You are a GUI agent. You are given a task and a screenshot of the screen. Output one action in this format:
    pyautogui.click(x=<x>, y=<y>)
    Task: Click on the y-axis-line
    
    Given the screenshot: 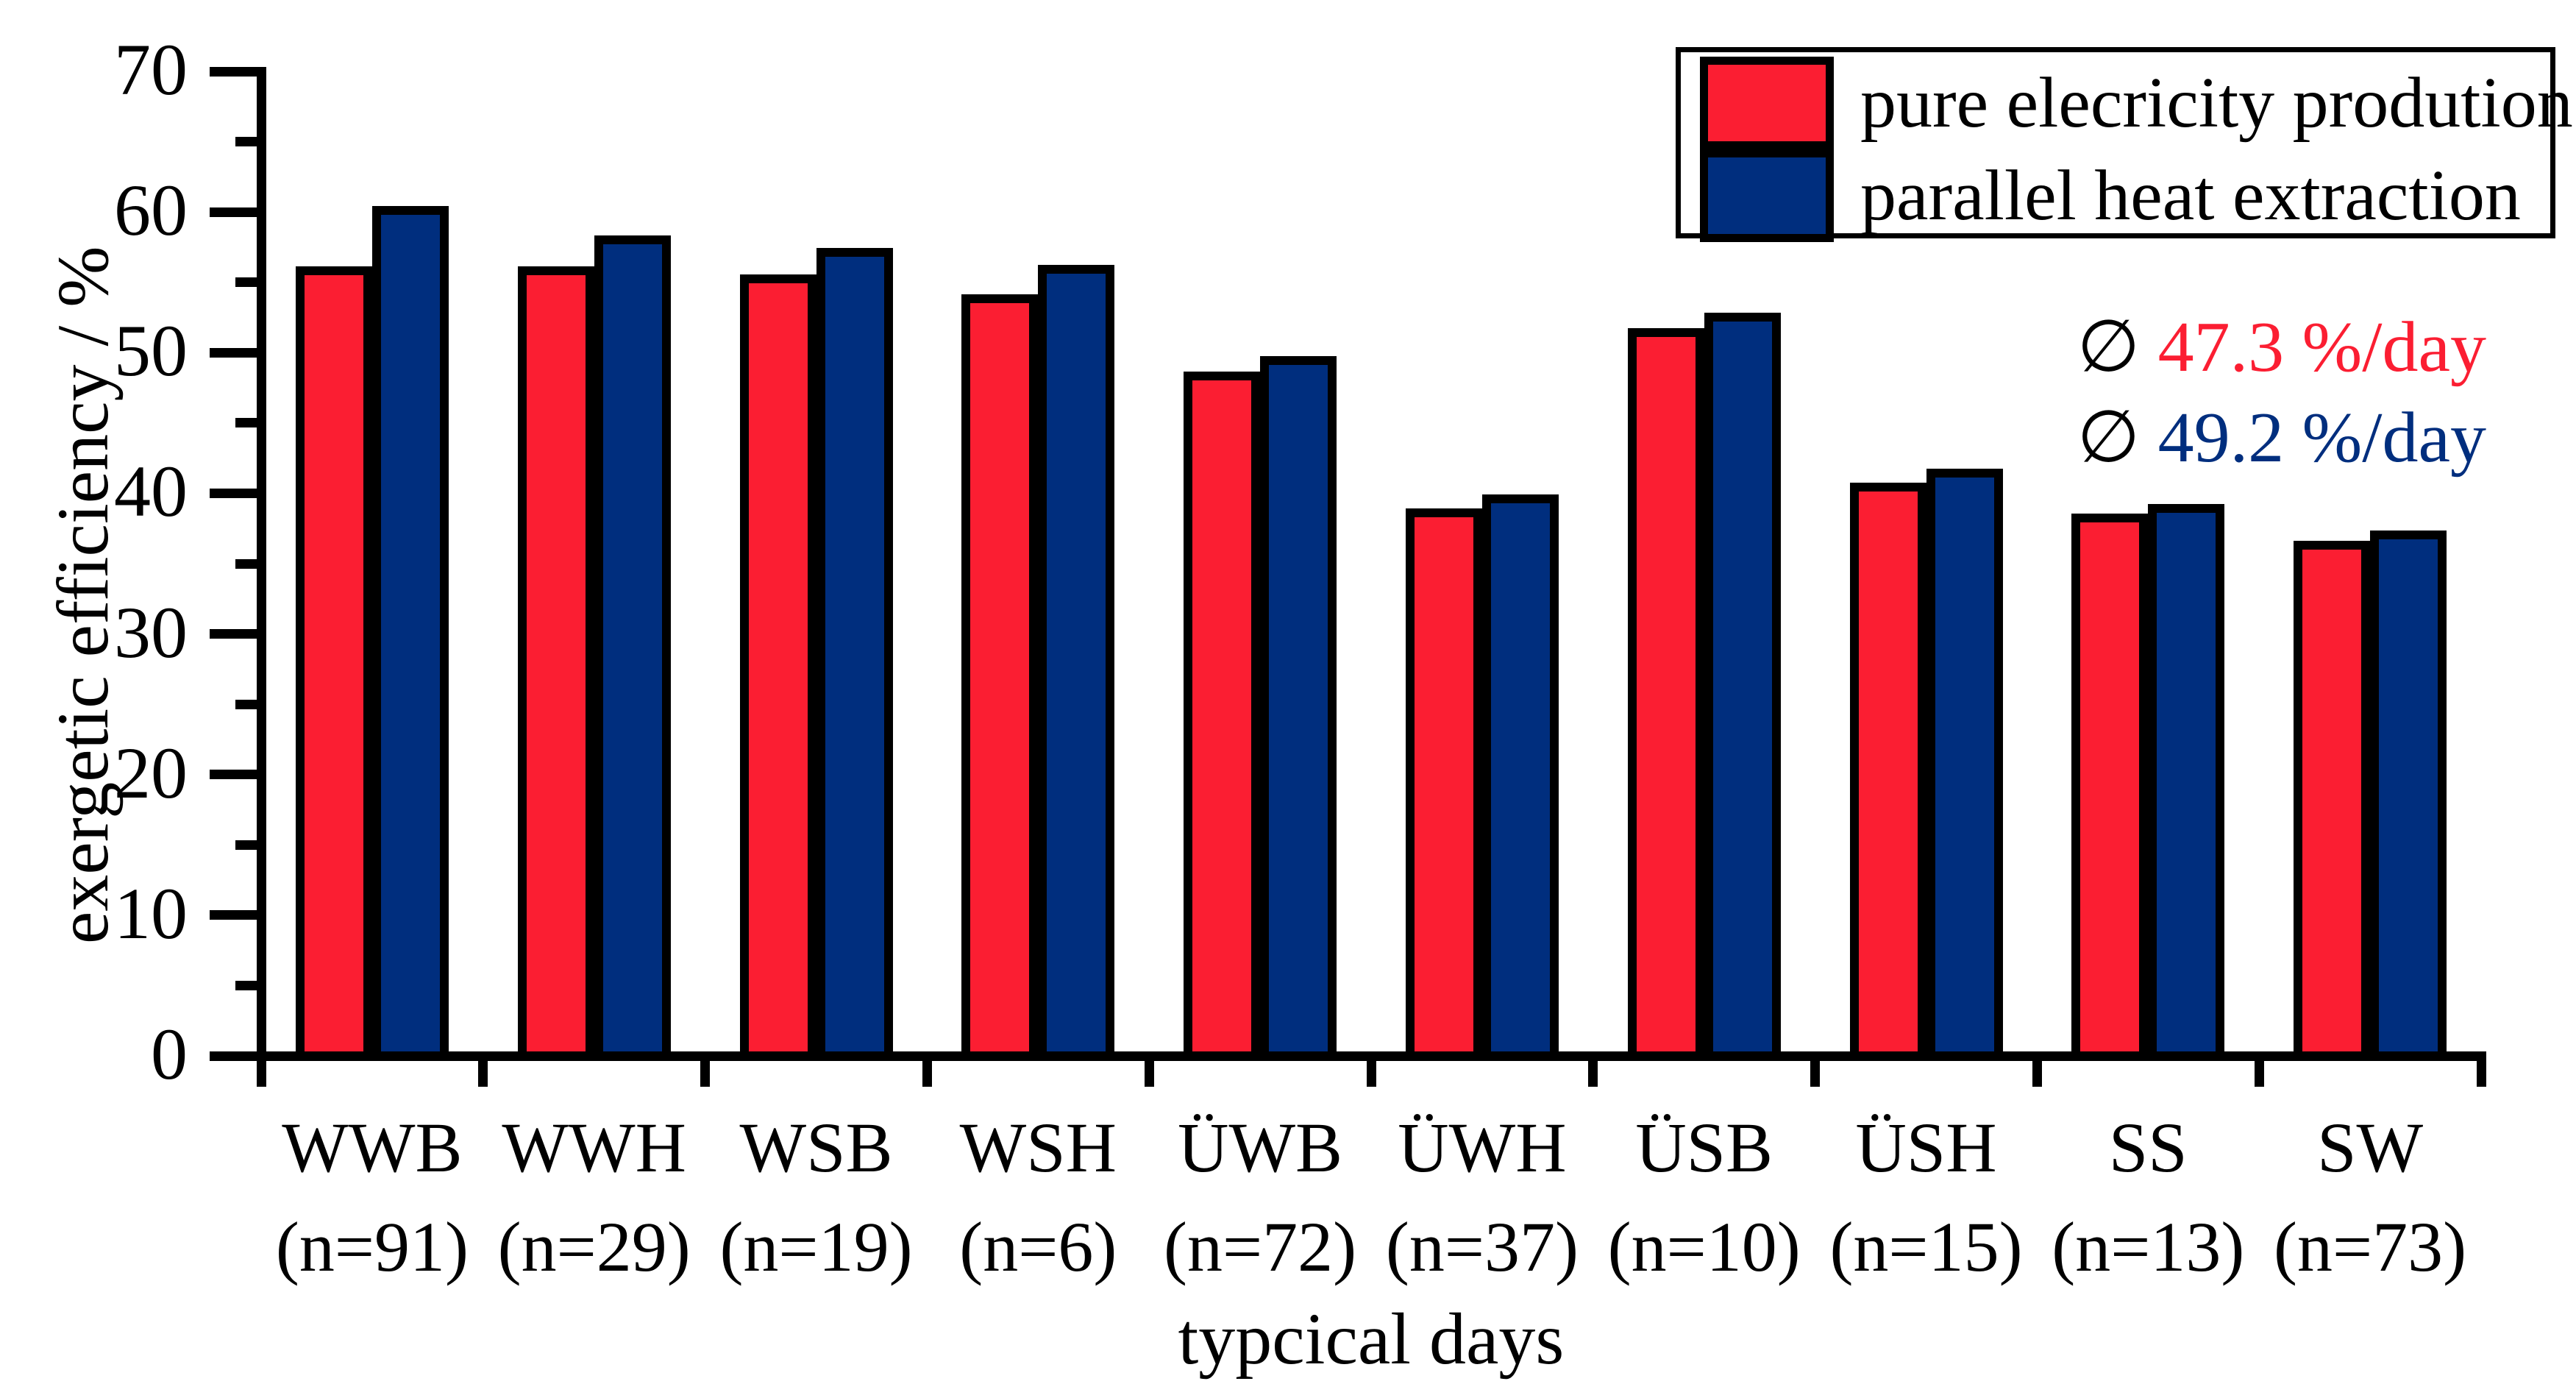 What is the action you would take?
    pyautogui.click(x=261, y=564)
    